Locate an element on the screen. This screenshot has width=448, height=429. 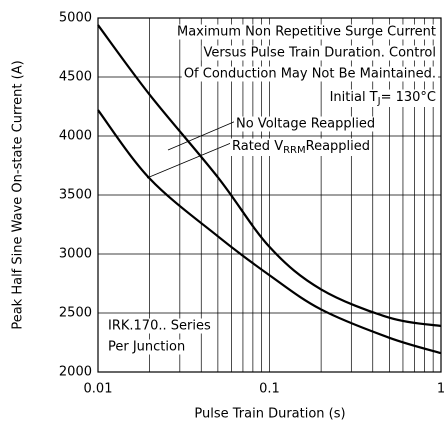
annotation: Versus Pulse Train Duration. Control is located at coordinates (319, 53).